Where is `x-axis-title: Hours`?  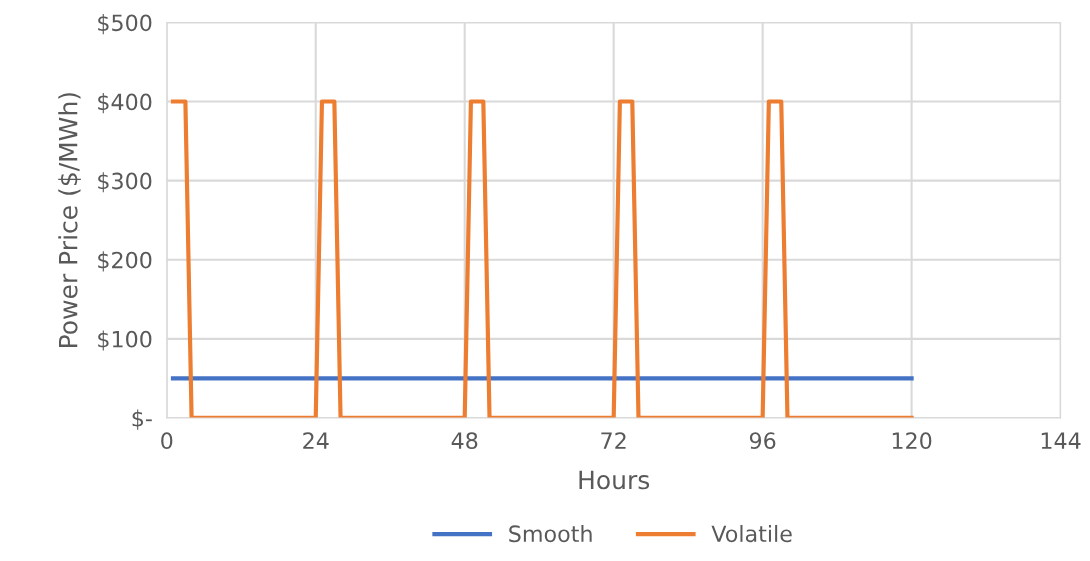
x-axis-title: Hours is located at coordinates (614, 480).